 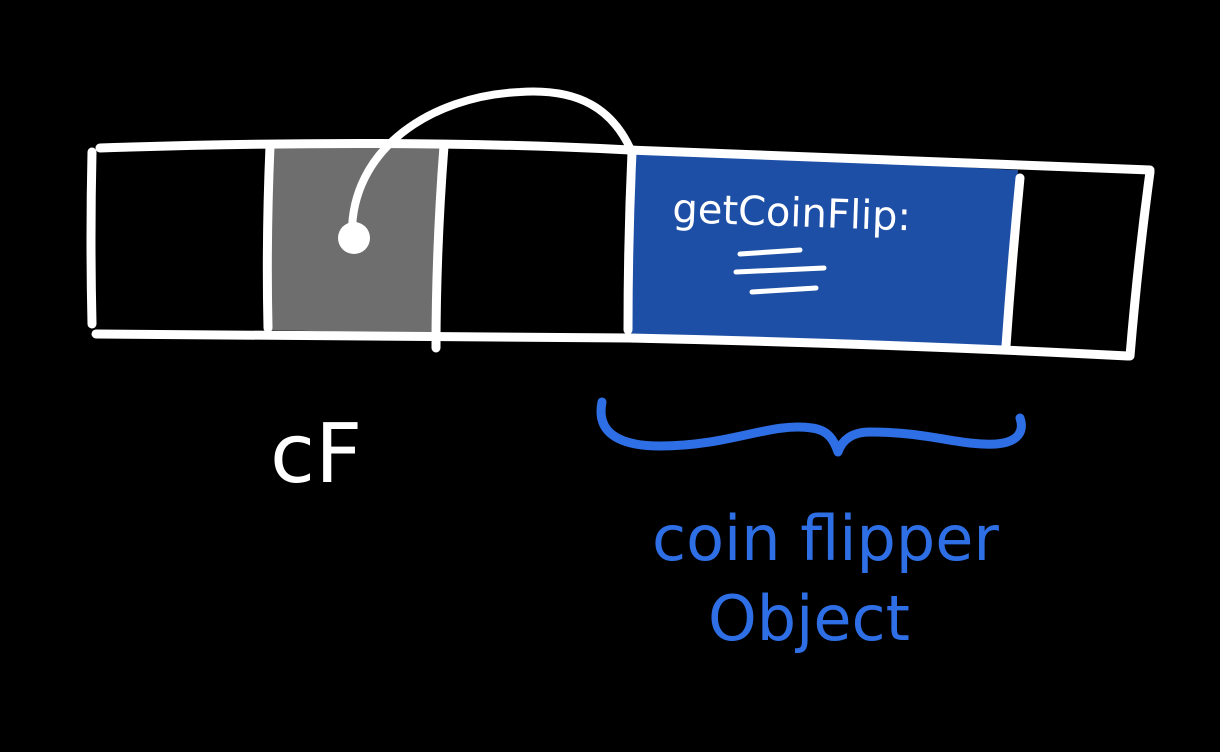 What do you see at coordinates (1140, 264) in the screenshot?
I see `strip-right-edge` at bounding box center [1140, 264].